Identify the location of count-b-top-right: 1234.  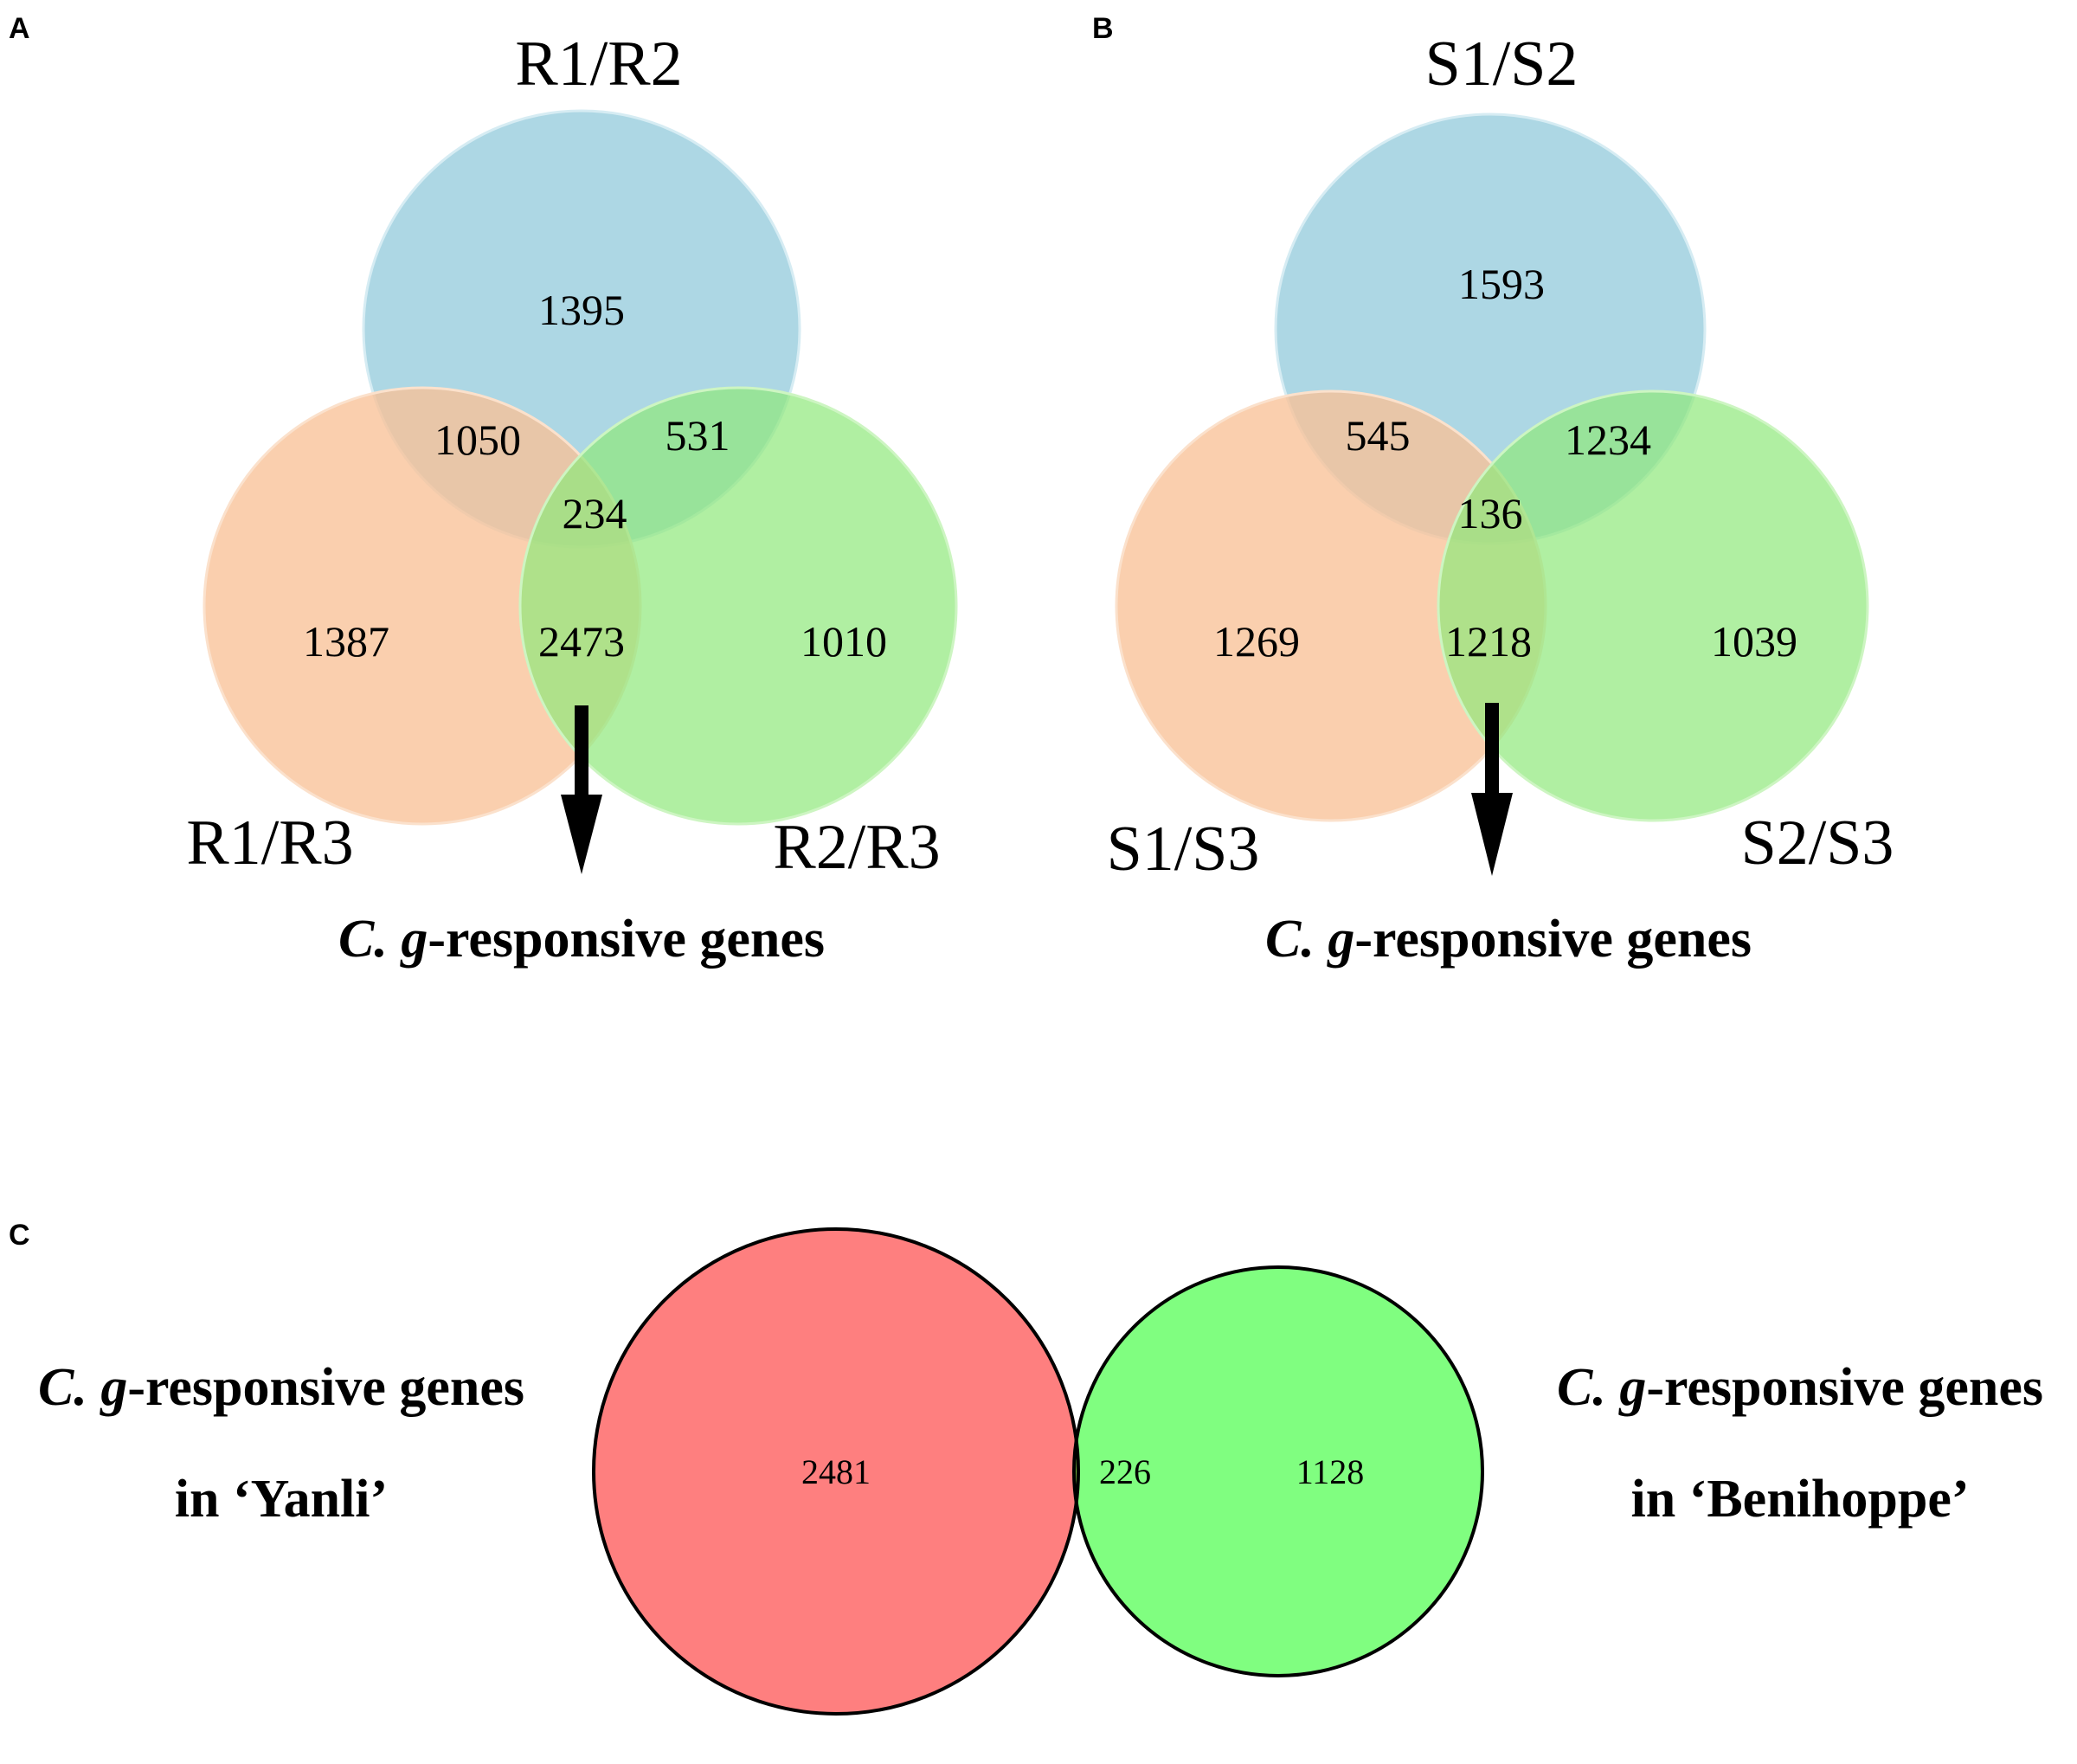
(1608, 439).